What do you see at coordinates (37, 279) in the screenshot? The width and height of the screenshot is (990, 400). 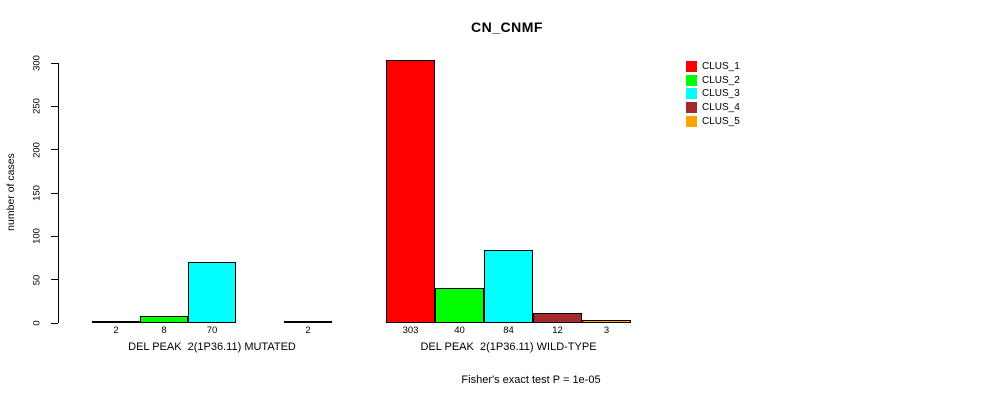 I see `y-axis-tick-label: 50` at bounding box center [37, 279].